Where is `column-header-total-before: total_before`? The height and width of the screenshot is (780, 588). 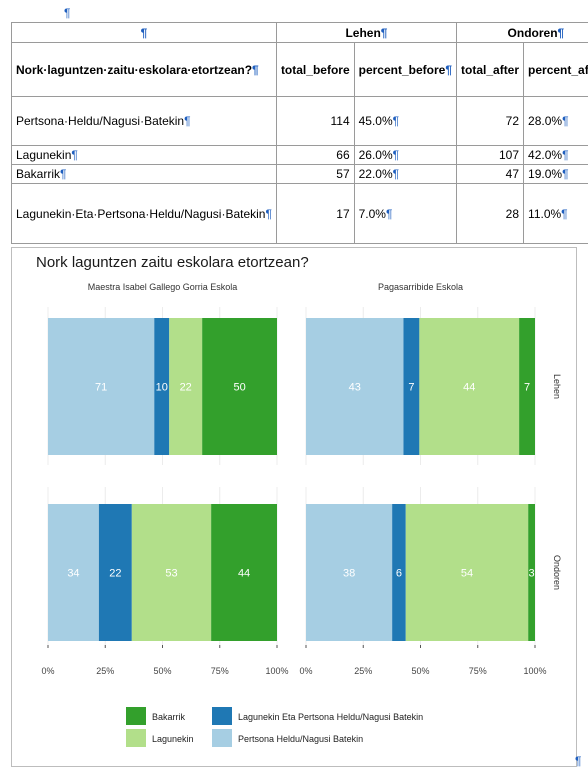 column-header-total-before: total_before is located at coordinates (315, 69).